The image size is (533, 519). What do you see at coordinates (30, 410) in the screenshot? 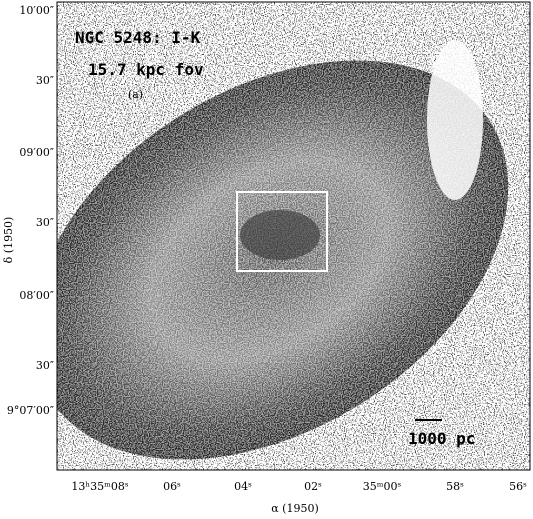
I see `y-tick-label: 9°07′00″` at bounding box center [30, 410].